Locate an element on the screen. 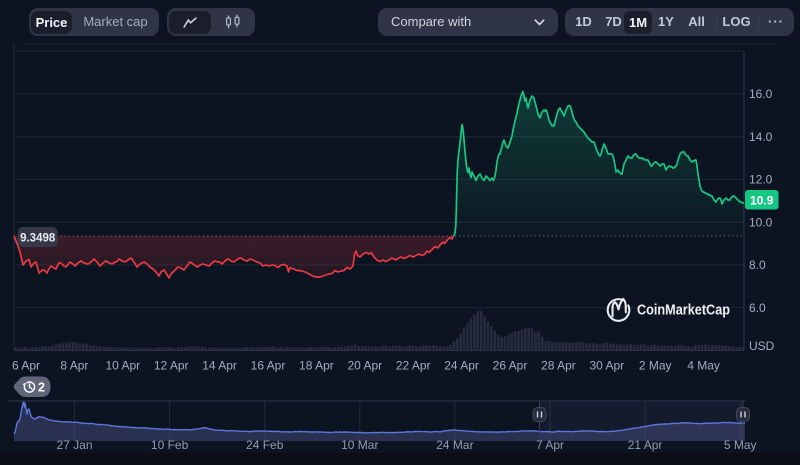 The image size is (800, 465). svg-text: 2 May is located at coordinates (655, 366).